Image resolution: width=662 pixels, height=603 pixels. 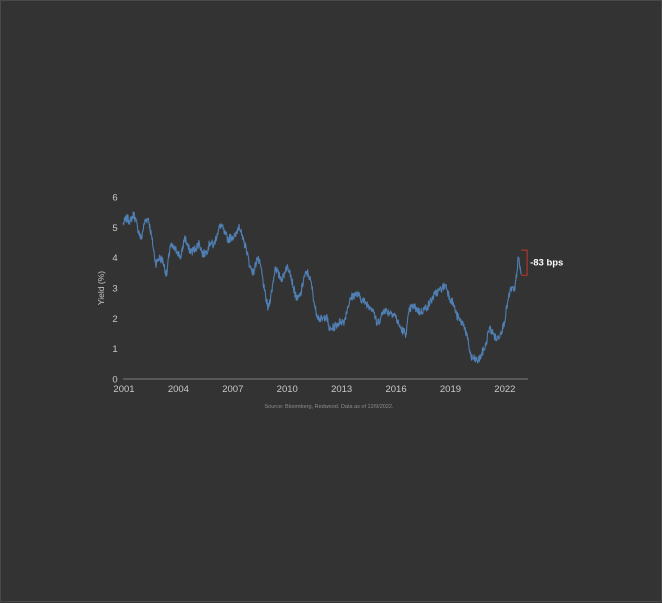 What do you see at coordinates (178, 389) in the screenshot?
I see `x-tick-label: 2004` at bounding box center [178, 389].